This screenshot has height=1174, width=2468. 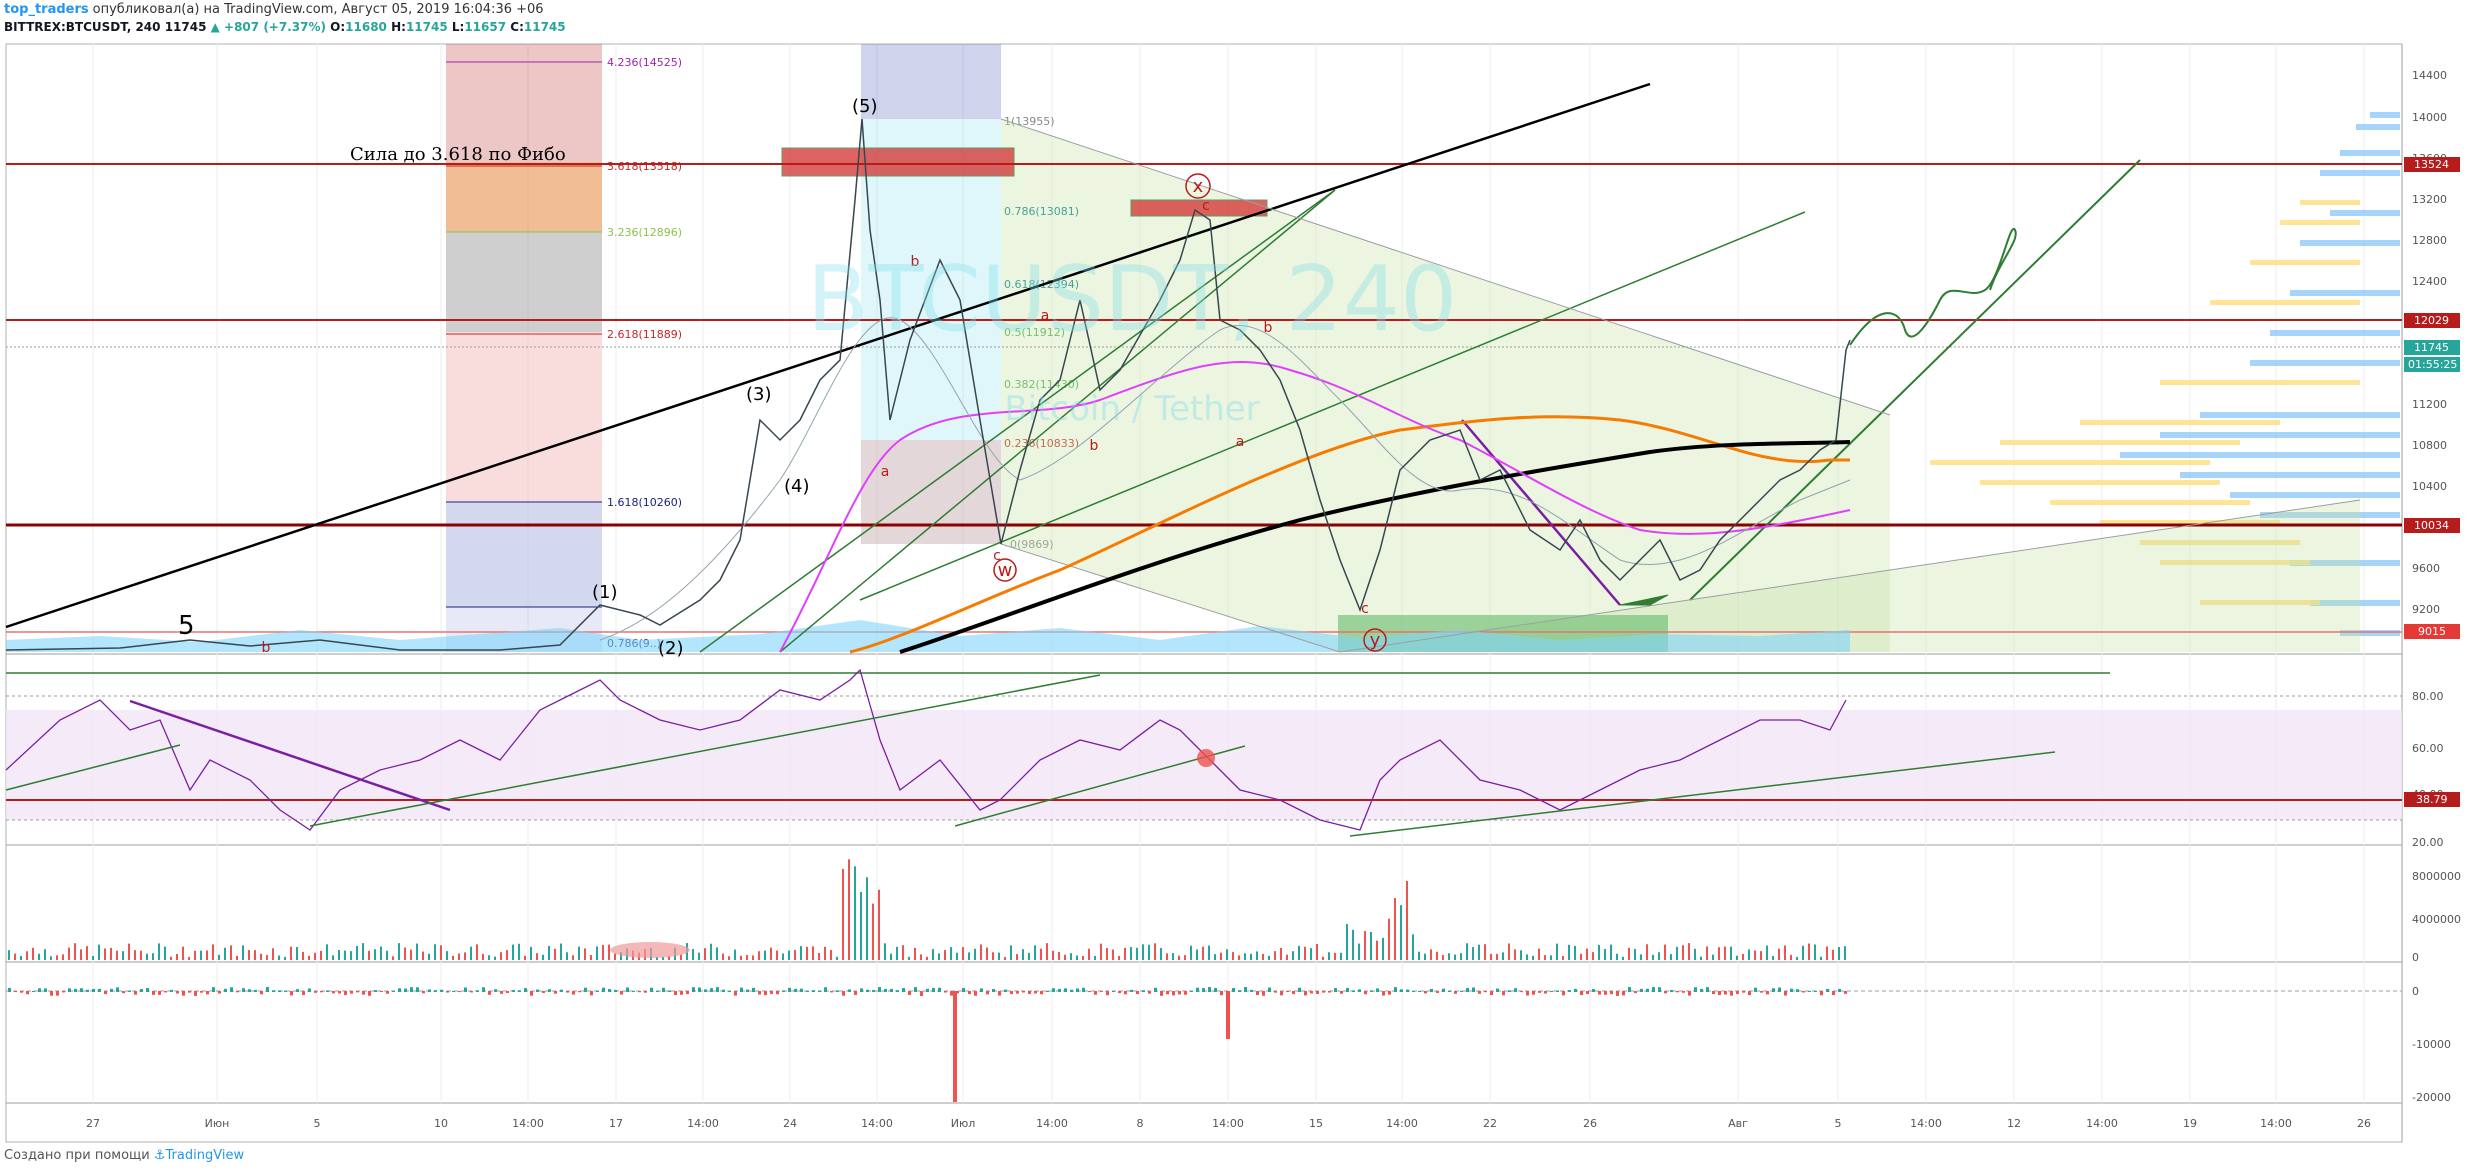 What do you see at coordinates (317, 1123) in the screenshot?
I see `time-tick: 5` at bounding box center [317, 1123].